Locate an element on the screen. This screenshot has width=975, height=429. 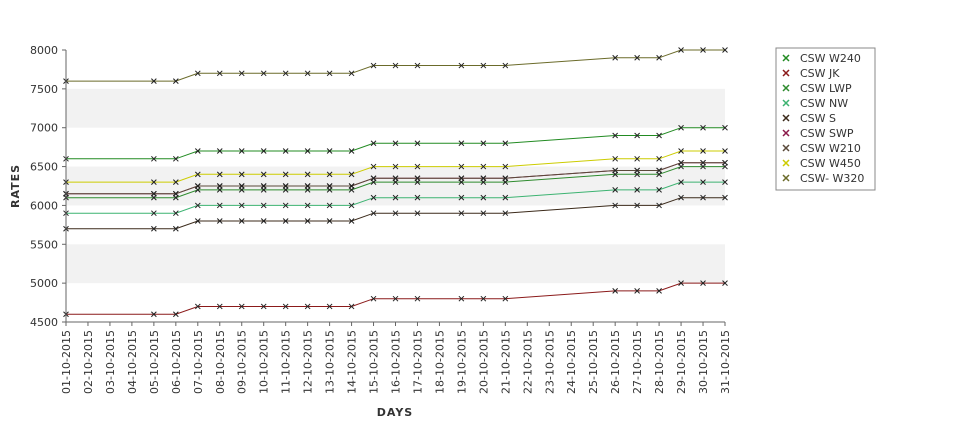
x-tick-label: 17-10-2015 is located at coordinates (417, 362).